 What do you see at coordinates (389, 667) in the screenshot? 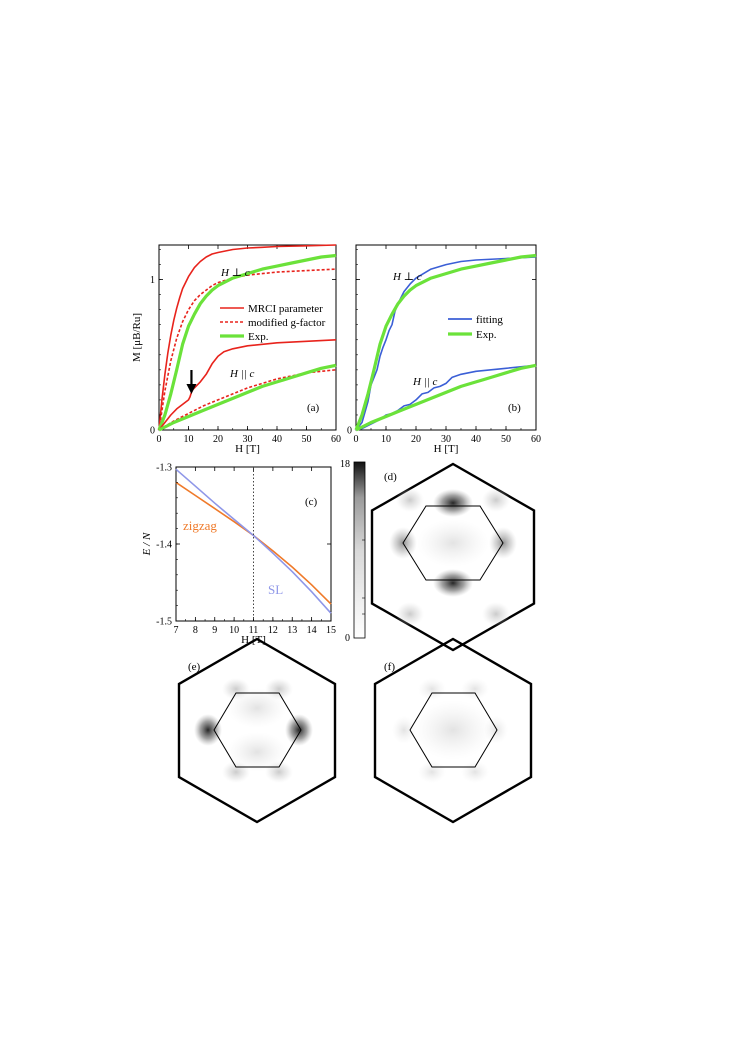
I see `panel-f-label: (f)` at bounding box center [389, 667].